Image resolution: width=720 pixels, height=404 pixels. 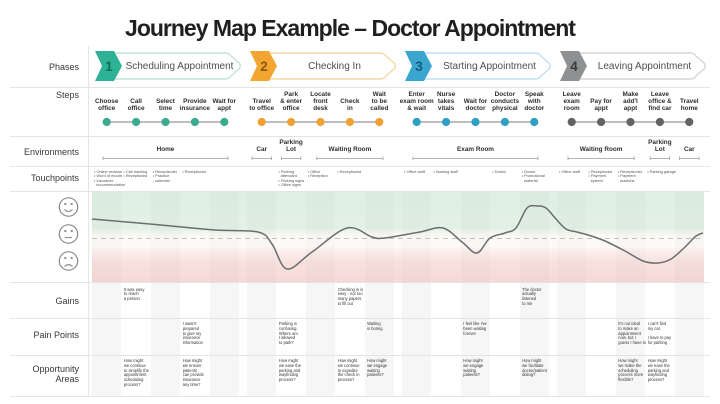 I want to click on svg-text: 2, so click(x=264, y=66).